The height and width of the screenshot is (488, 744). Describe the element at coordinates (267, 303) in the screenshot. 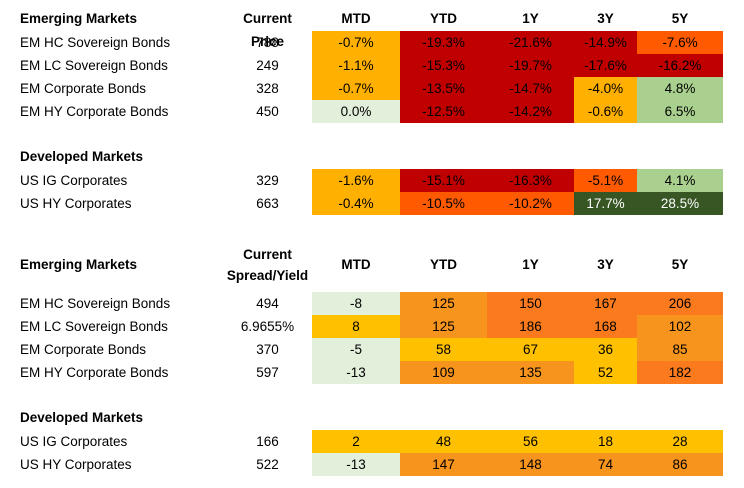

I see `current-value: 494` at that location.